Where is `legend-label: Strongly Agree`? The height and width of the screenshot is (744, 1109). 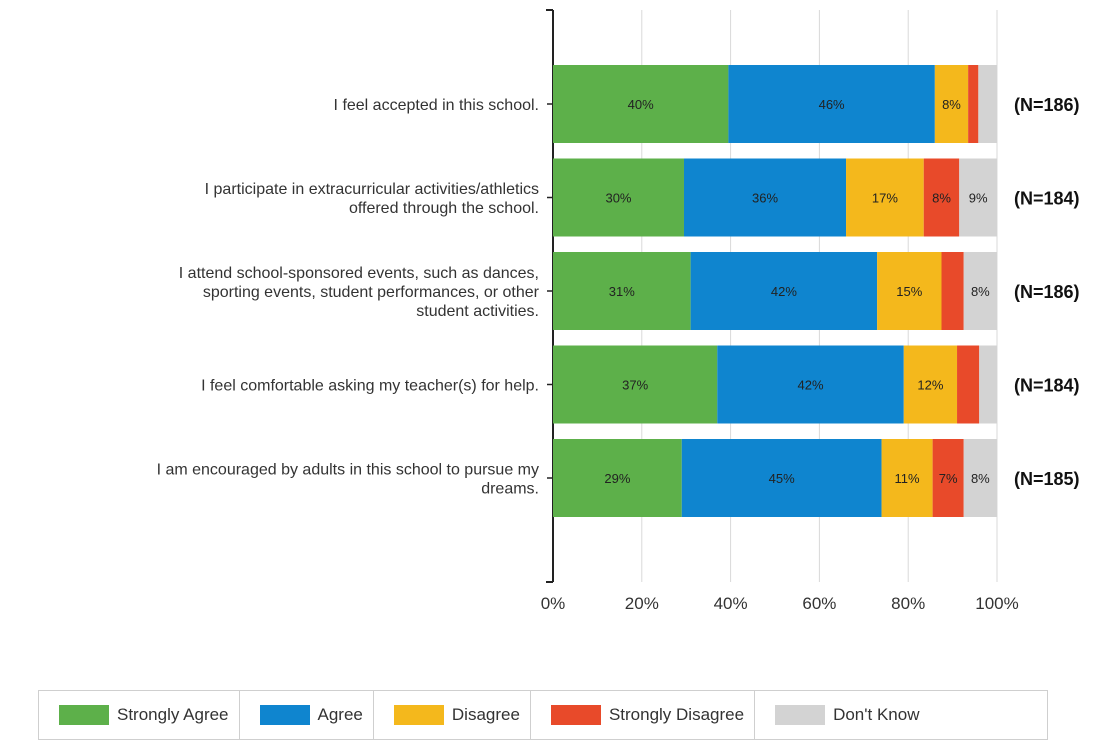 legend-label: Strongly Agree is located at coordinates (173, 714).